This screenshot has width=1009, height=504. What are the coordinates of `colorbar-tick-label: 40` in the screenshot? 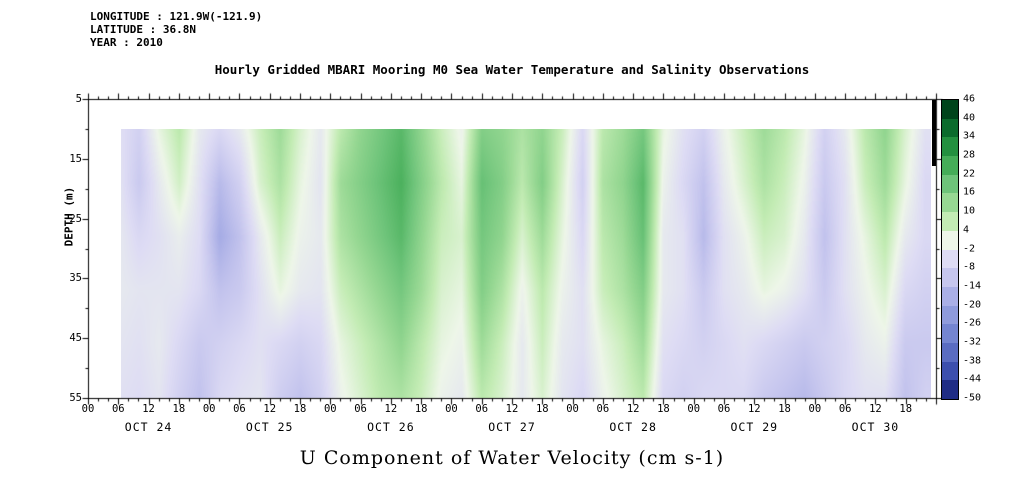 It's located at (969, 118).